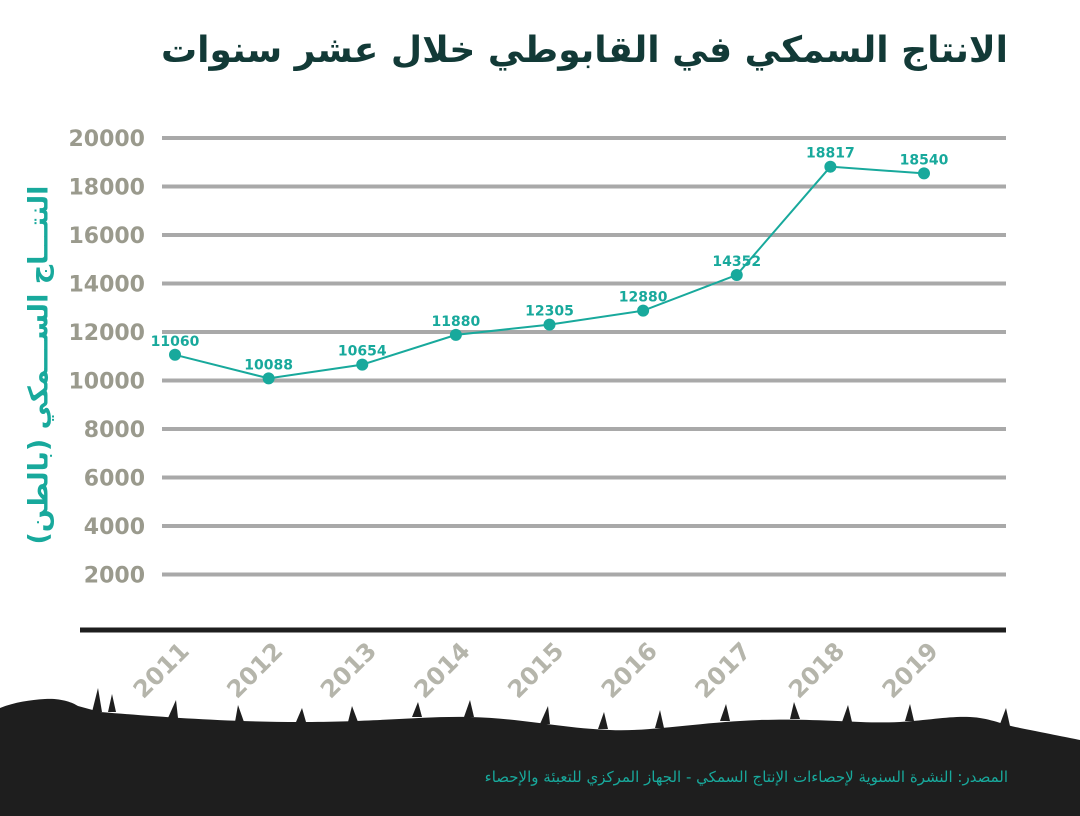 The width and height of the screenshot is (1080, 816). What do you see at coordinates (629, 670) in the screenshot?
I see `x-tick-label: 2016` at bounding box center [629, 670].